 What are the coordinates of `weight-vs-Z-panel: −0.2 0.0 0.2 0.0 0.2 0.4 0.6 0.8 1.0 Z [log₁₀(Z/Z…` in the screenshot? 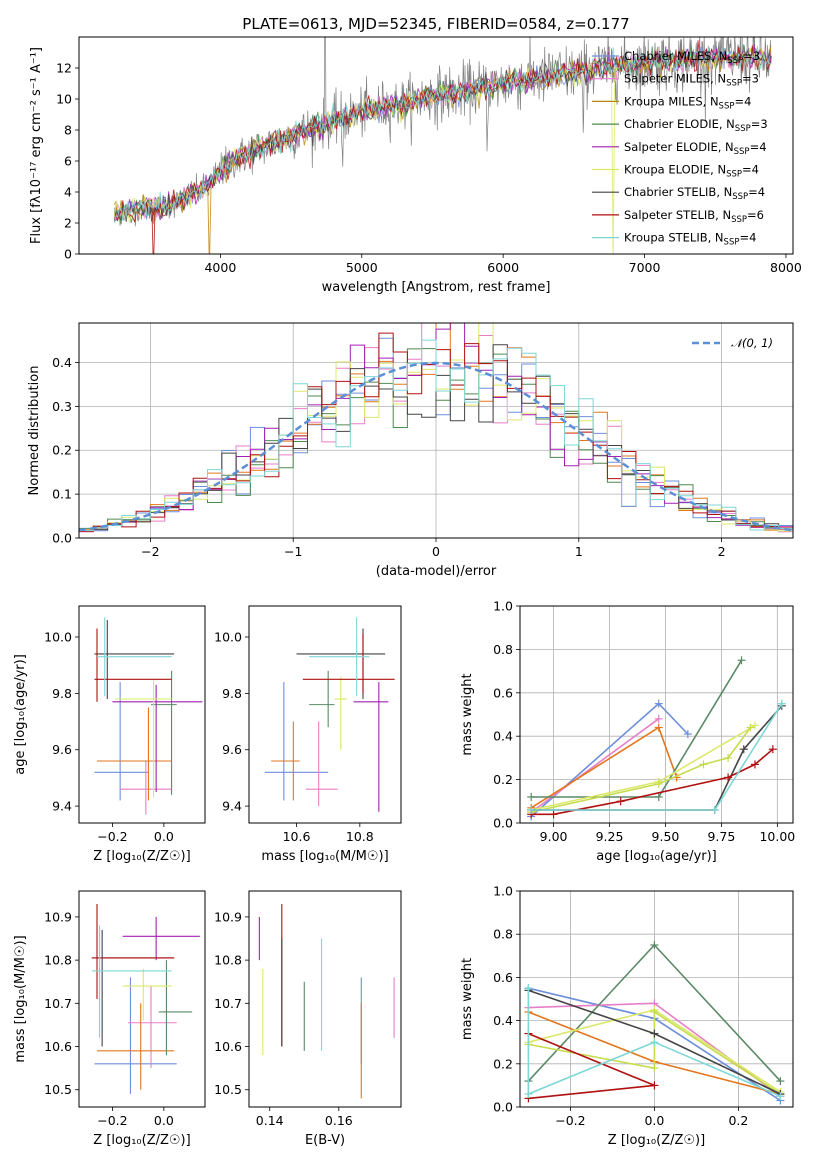 It's located at (627, 1016).